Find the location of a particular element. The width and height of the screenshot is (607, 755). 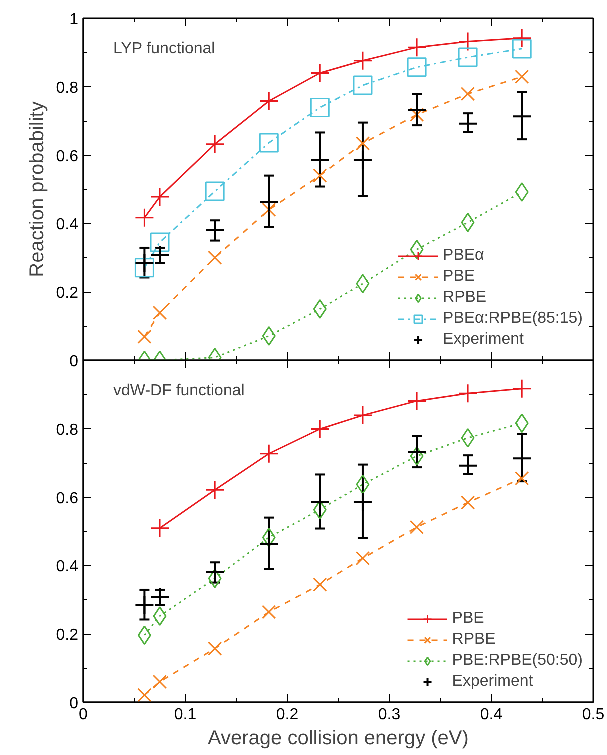

x-axis-title: Average collision energy (eV) is located at coordinates (338, 739).